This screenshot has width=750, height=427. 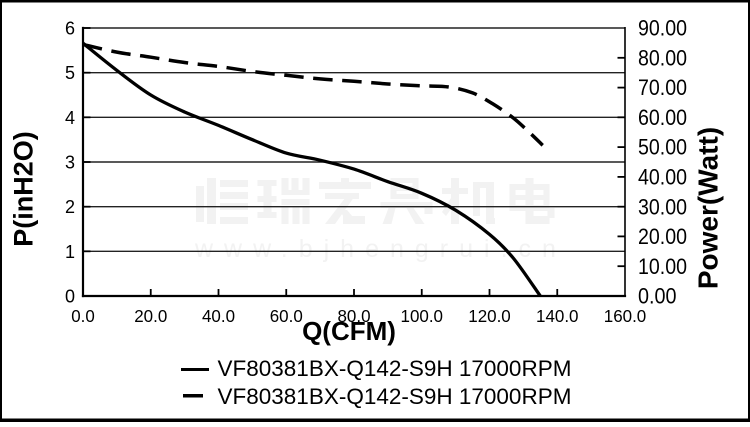 I want to click on svg-text: 4, so click(x=70, y=118).